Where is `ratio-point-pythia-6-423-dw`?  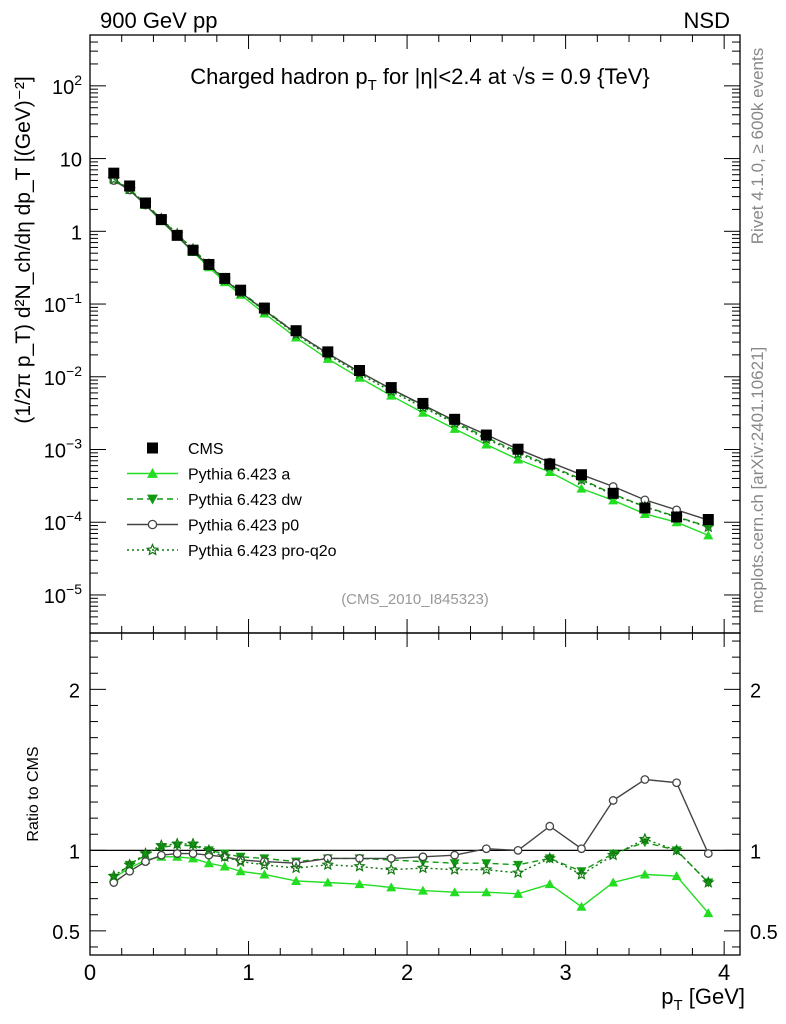
ratio-point-pythia-6-423-dw is located at coordinates (613, 854).